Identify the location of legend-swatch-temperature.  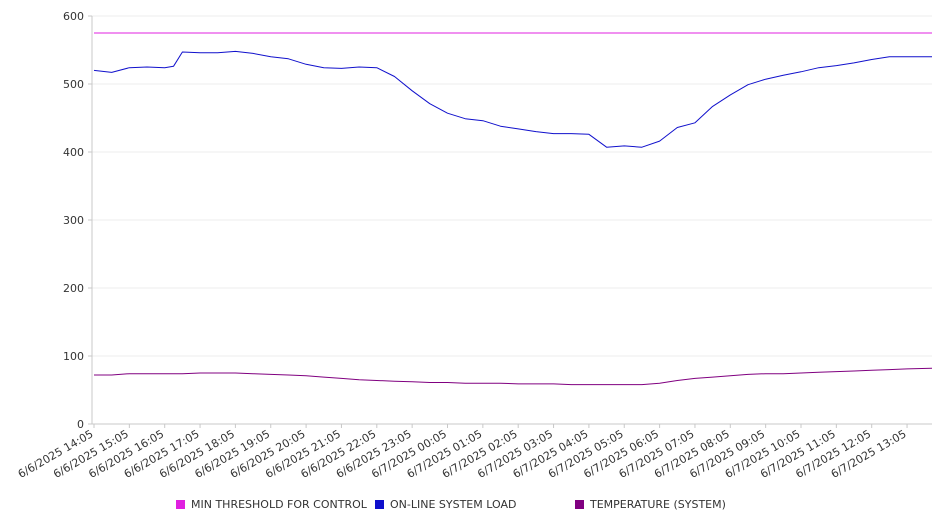
(579, 504).